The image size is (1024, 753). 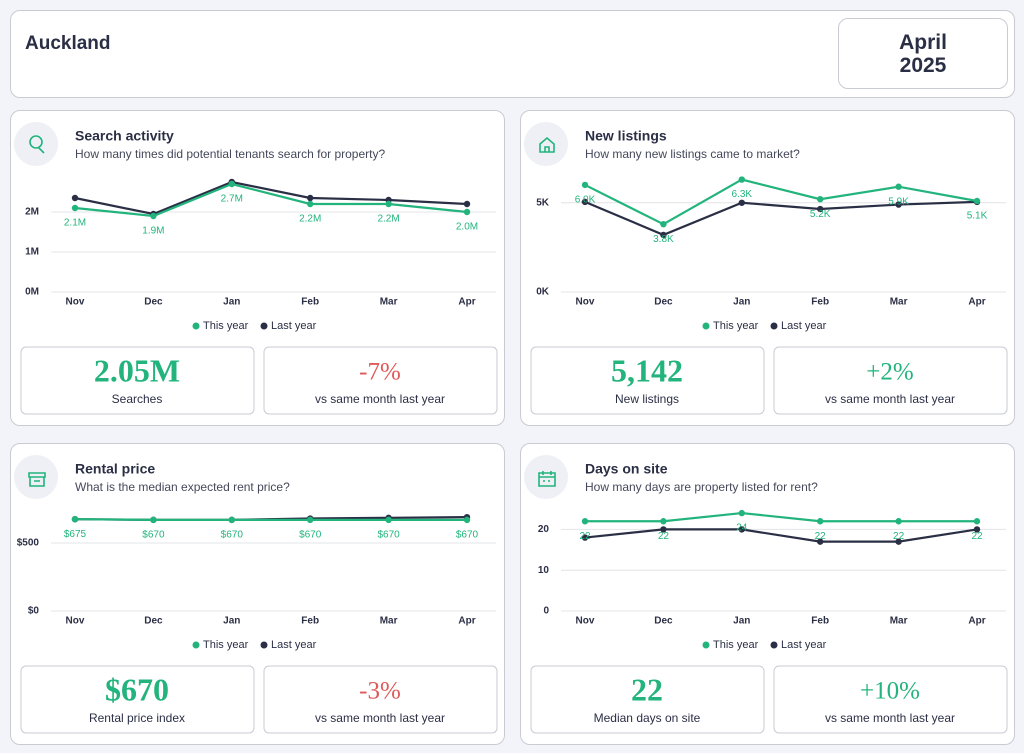 I want to click on year: 2025, so click(x=923, y=65).